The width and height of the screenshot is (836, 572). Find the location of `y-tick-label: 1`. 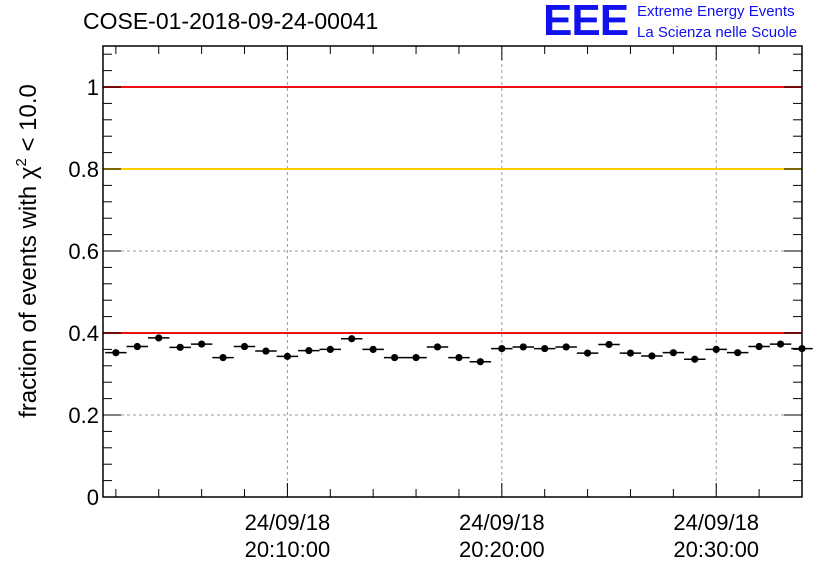

y-tick-label: 1 is located at coordinates (93, 87).